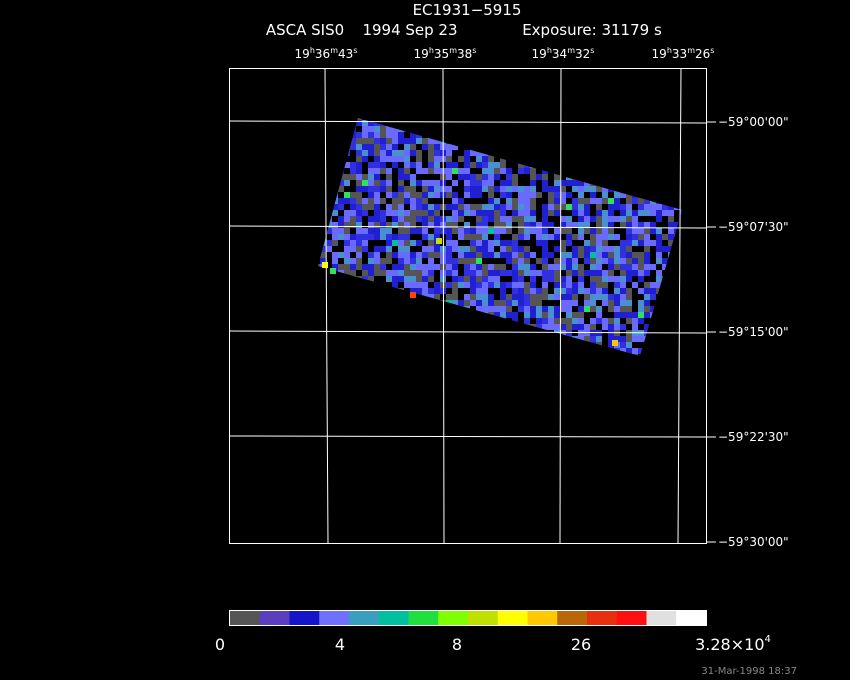  I want to click on colorbar-label: 3.28×104, so click(733, 644).